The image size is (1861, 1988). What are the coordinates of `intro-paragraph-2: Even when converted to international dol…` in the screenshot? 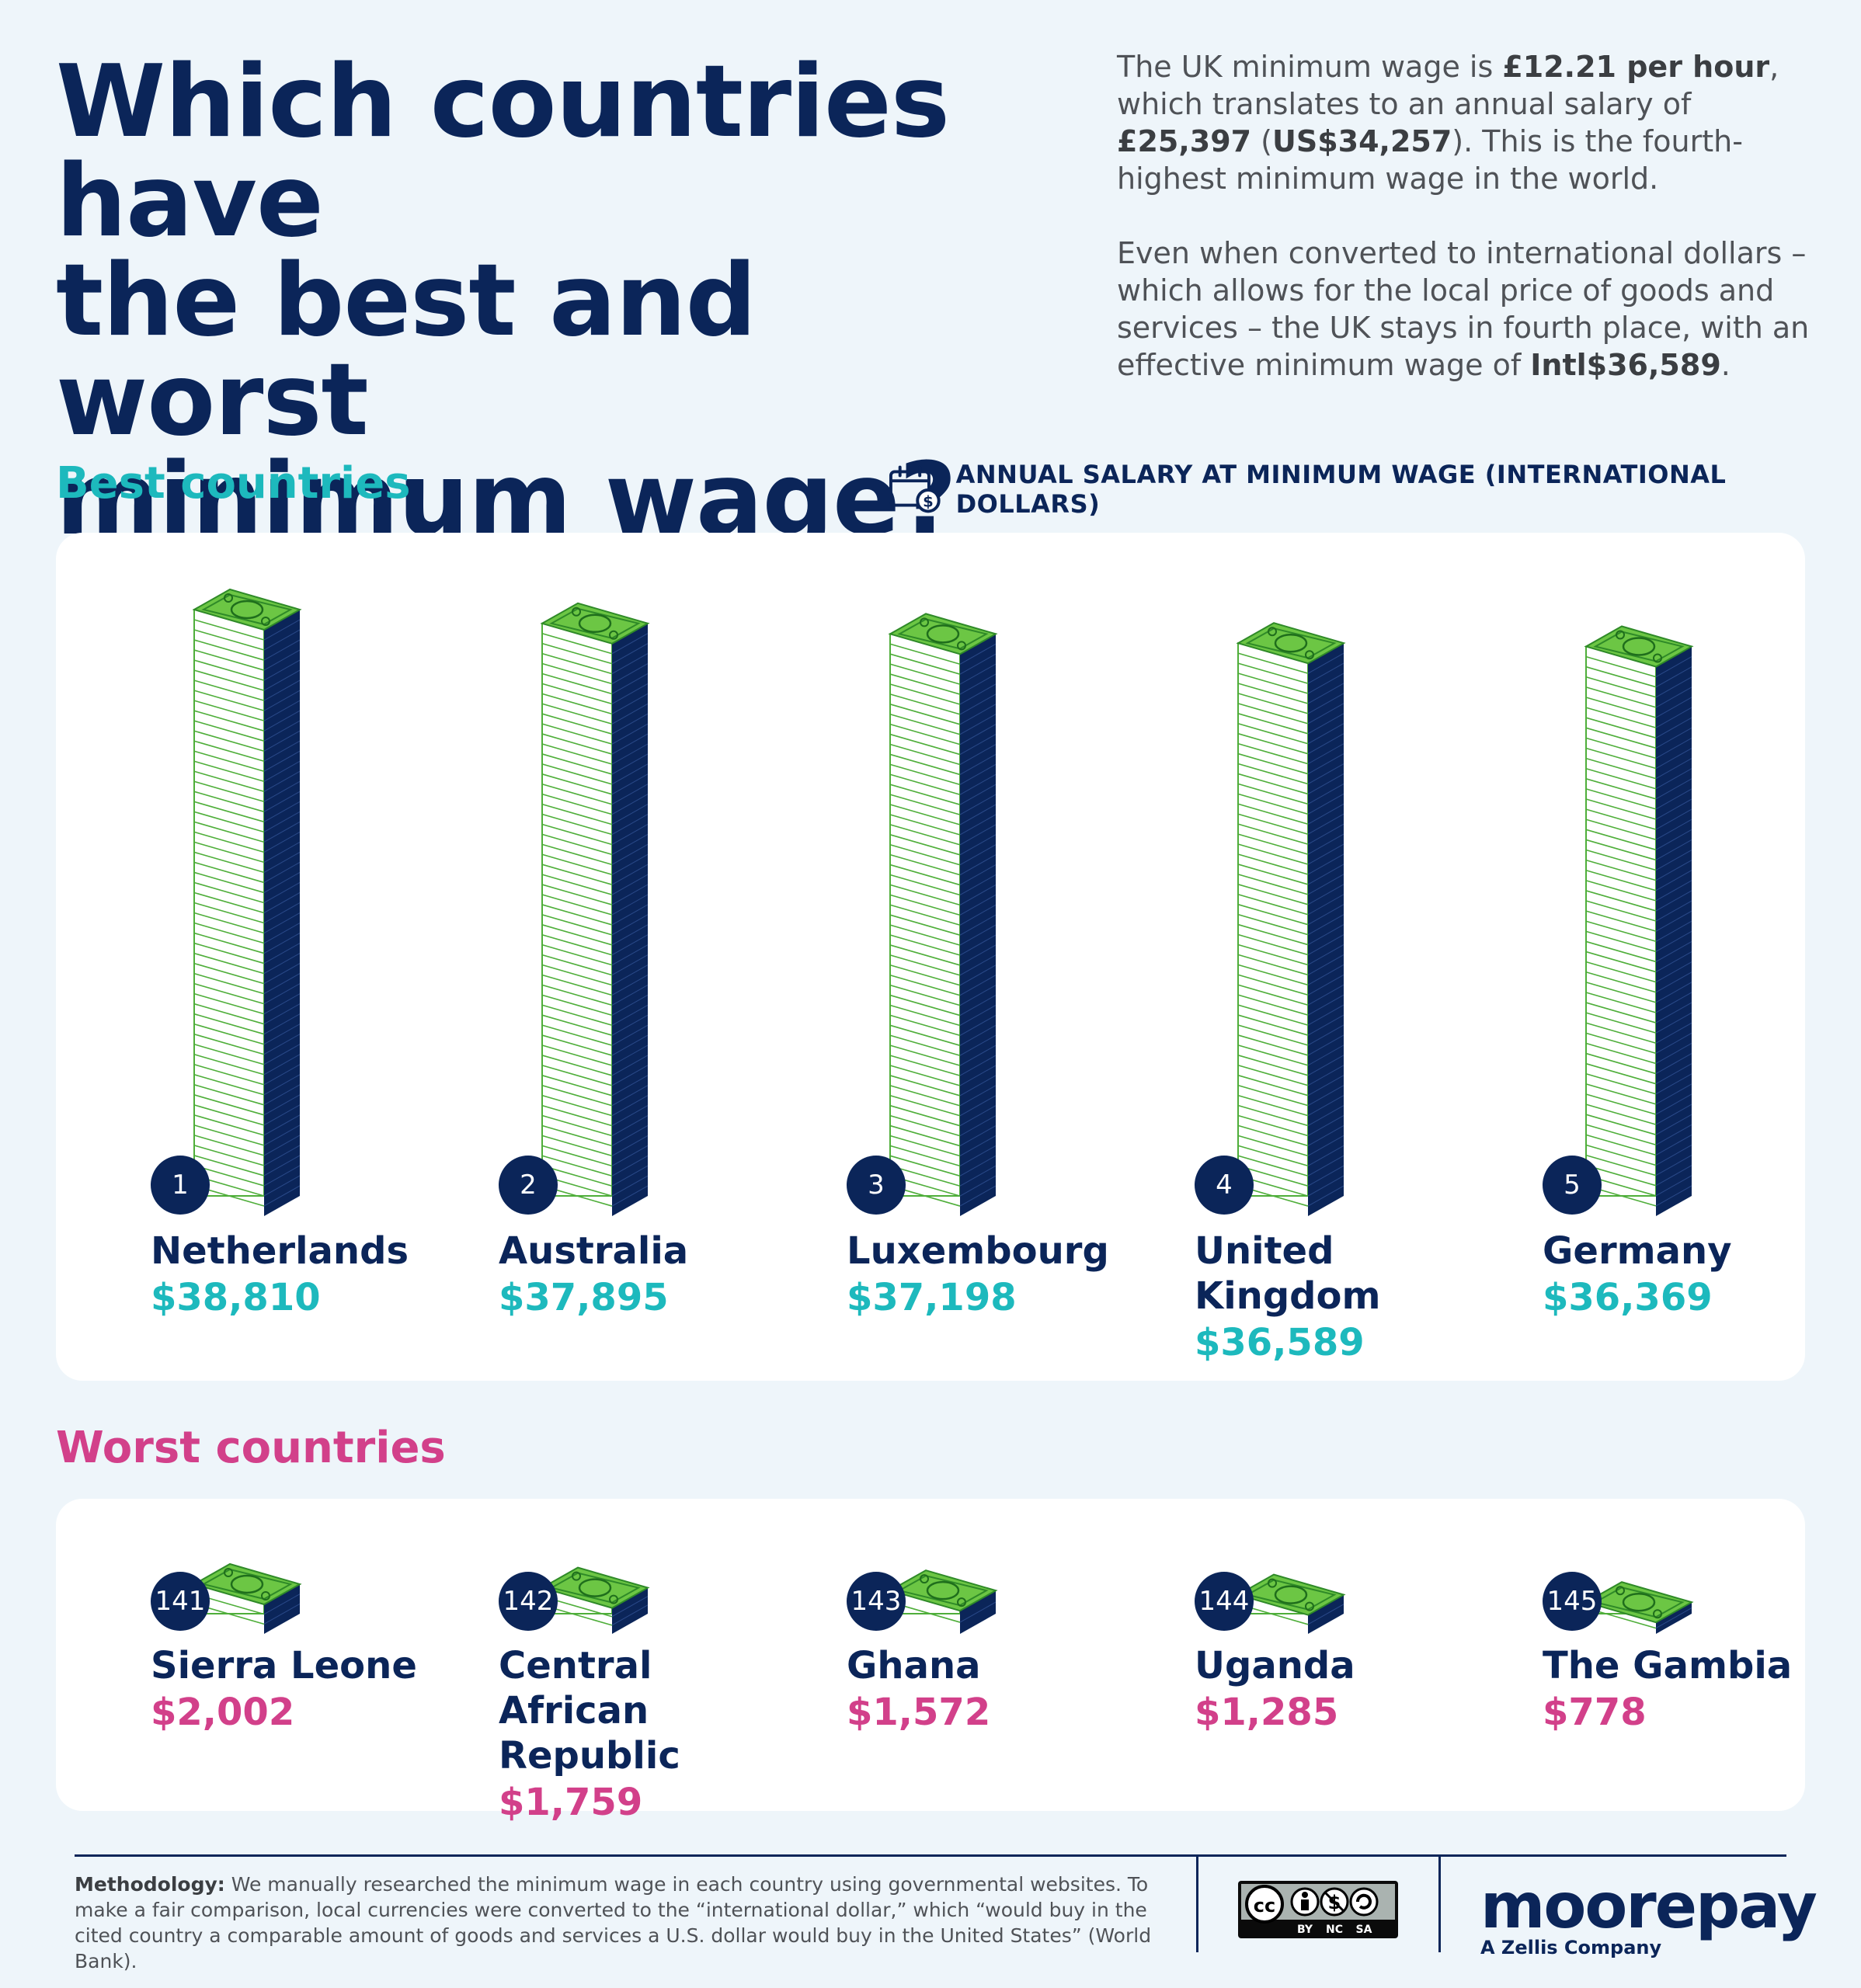 It's located at (1463, 309).